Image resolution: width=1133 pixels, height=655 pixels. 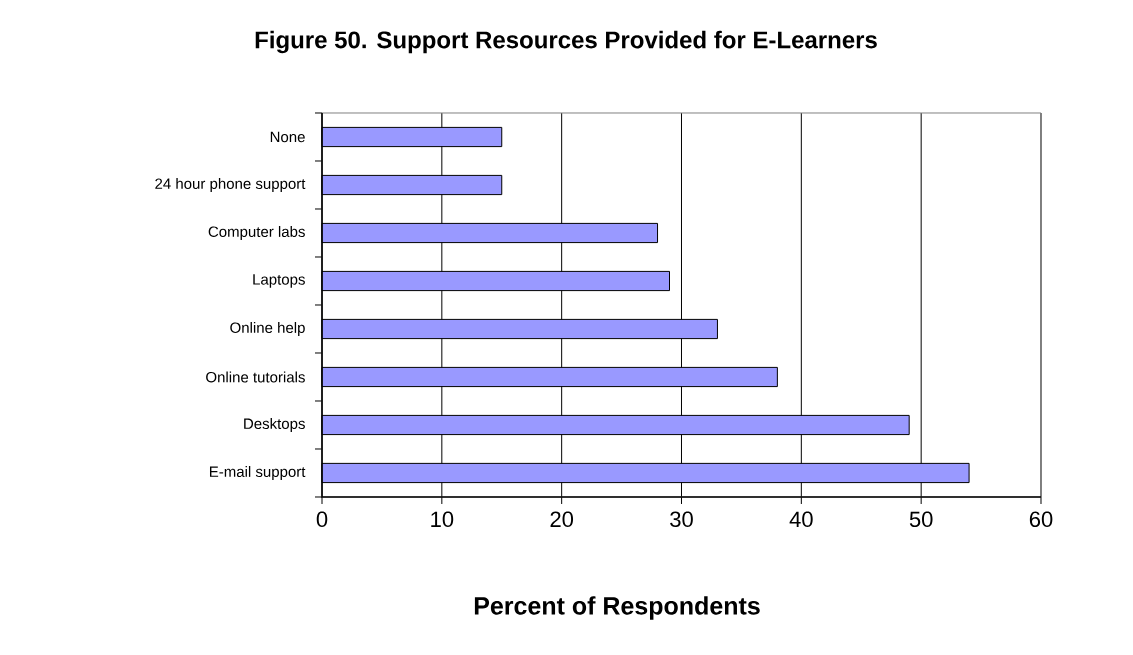 I want to click on x-tick-label: 40, so click(x=801, y=519).